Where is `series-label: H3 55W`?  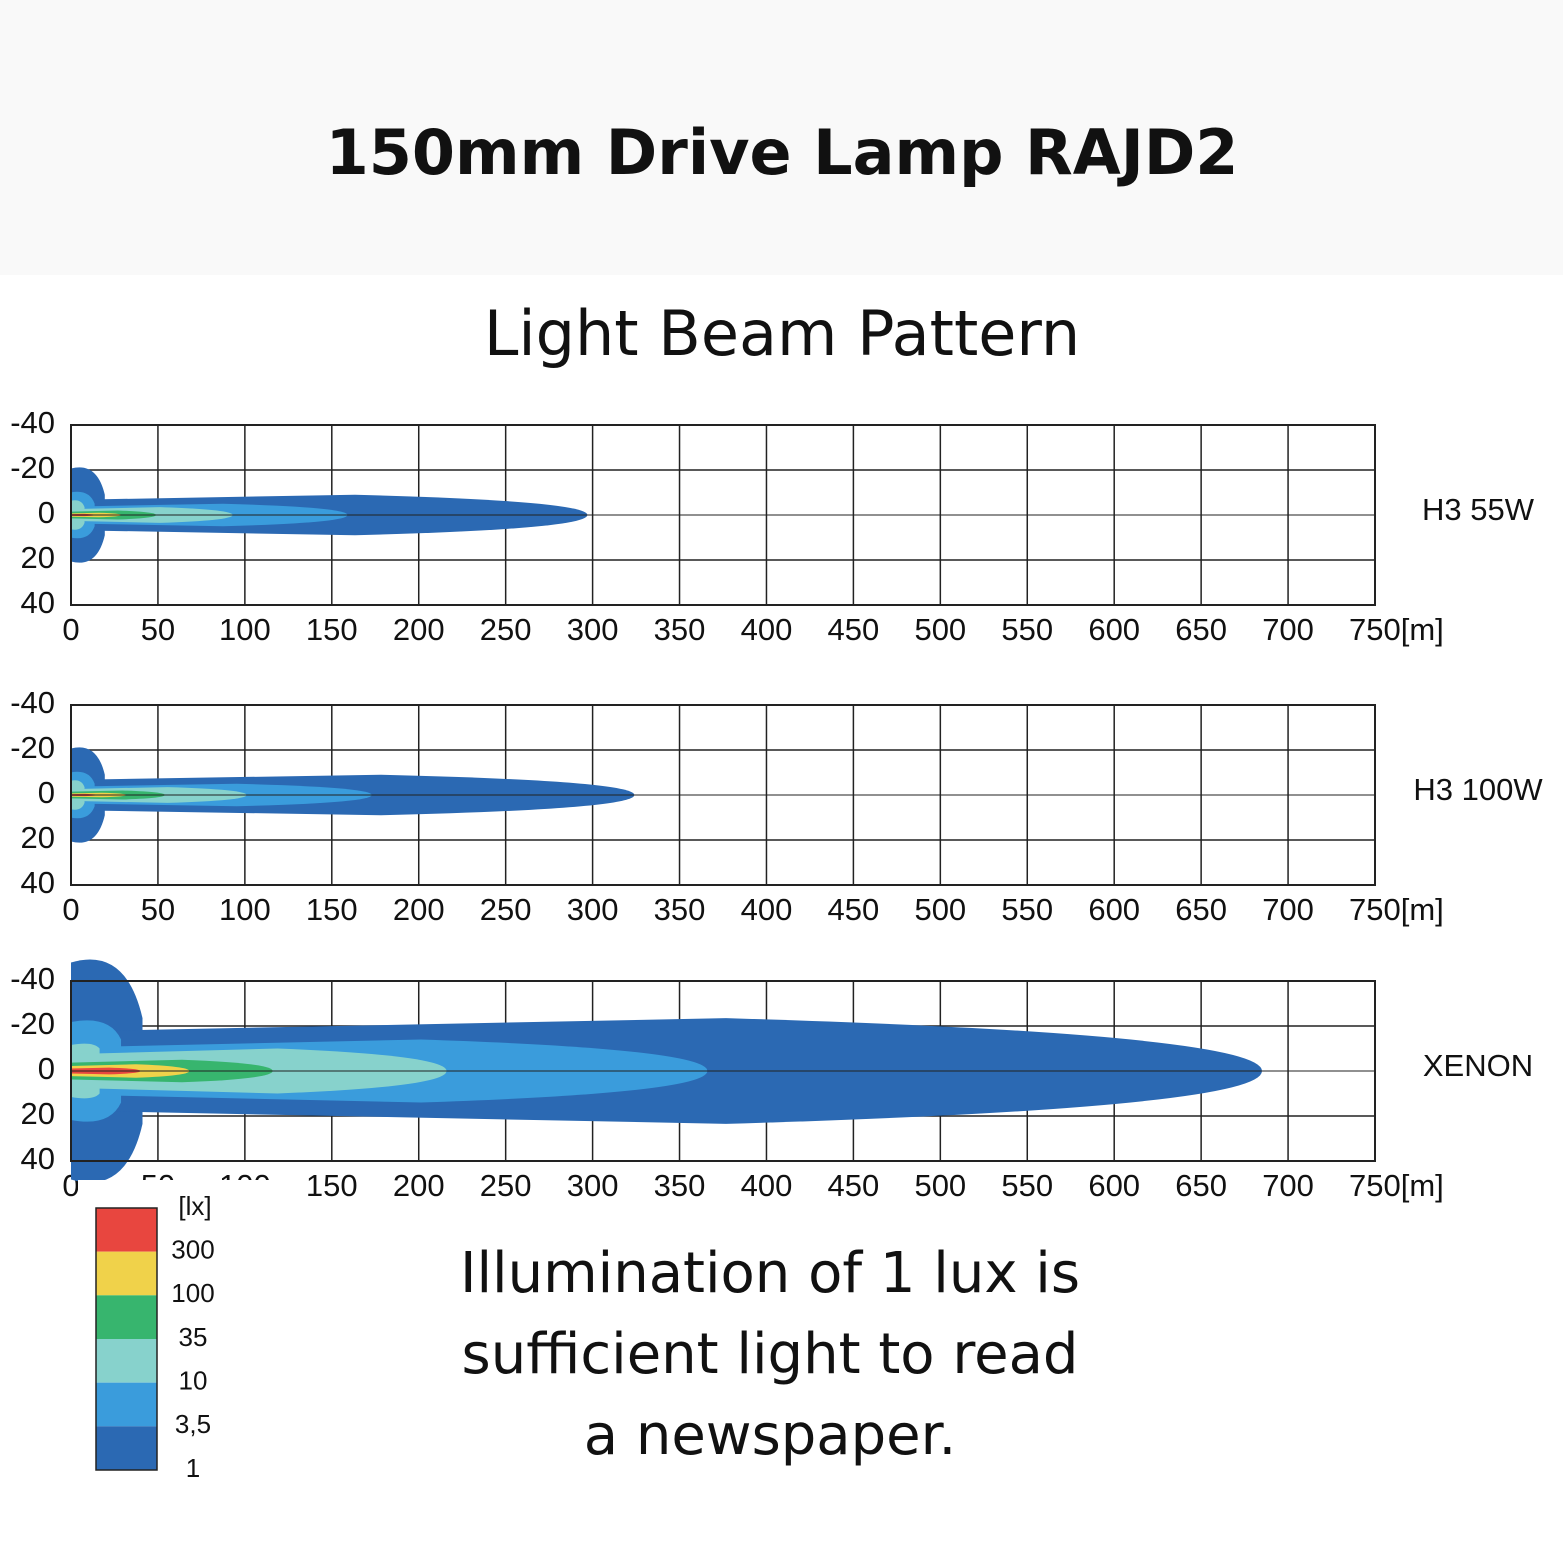 series-label: H3 55W is located at coordinates (1478, 509).